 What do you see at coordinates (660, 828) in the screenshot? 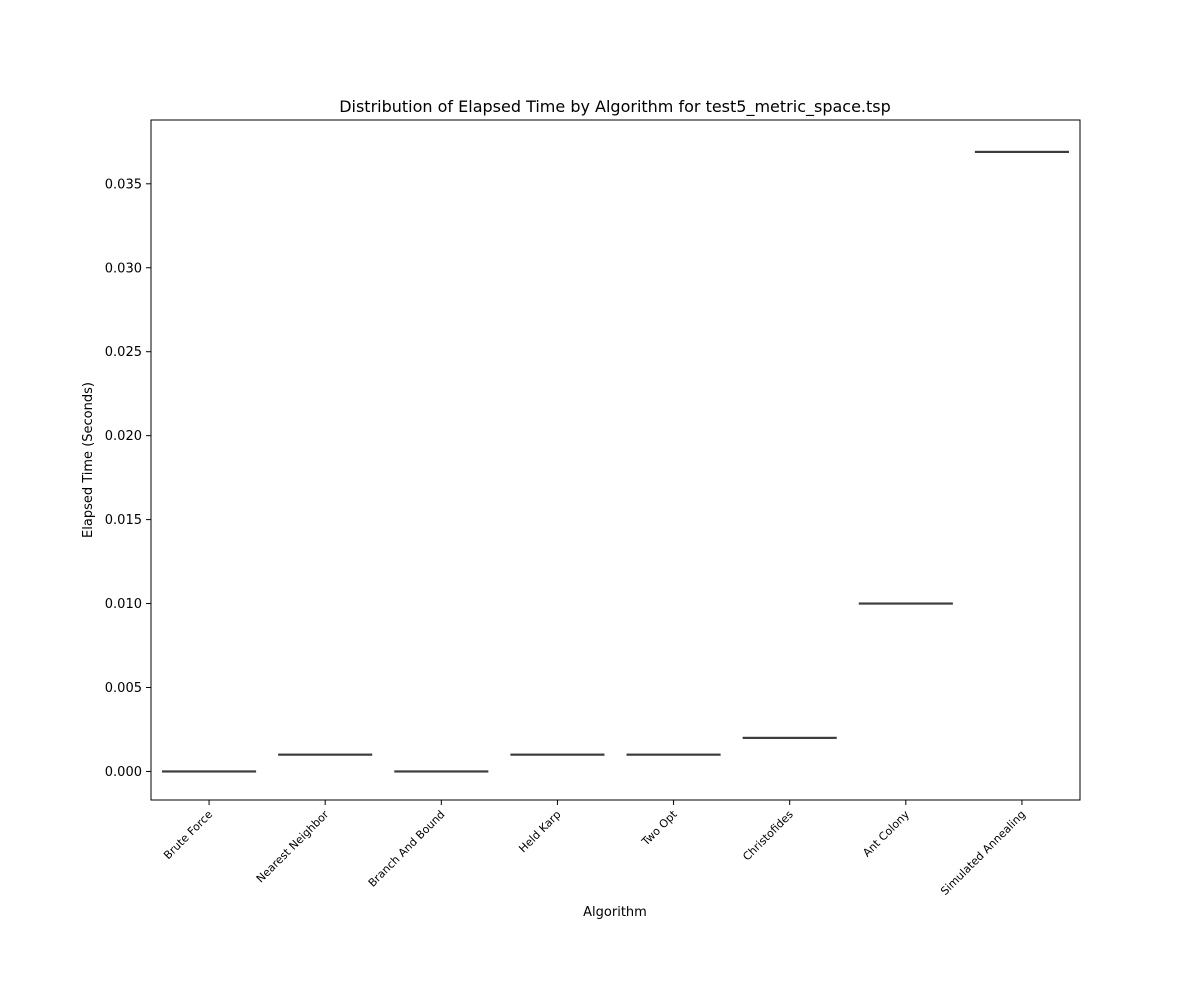
I see `x-tick-label: Two Opt` at bounding box center [660, 828].